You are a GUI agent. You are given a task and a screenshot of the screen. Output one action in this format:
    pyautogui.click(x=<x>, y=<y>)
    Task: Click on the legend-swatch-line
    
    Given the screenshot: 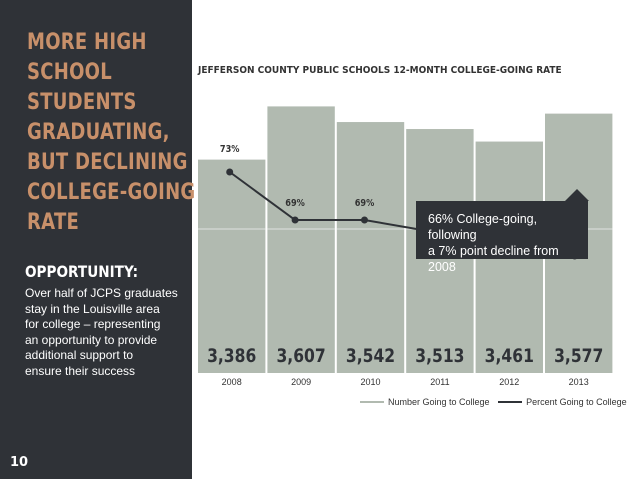 What is the action you would take?
    pyautogui.click(x=510, y=401)
    